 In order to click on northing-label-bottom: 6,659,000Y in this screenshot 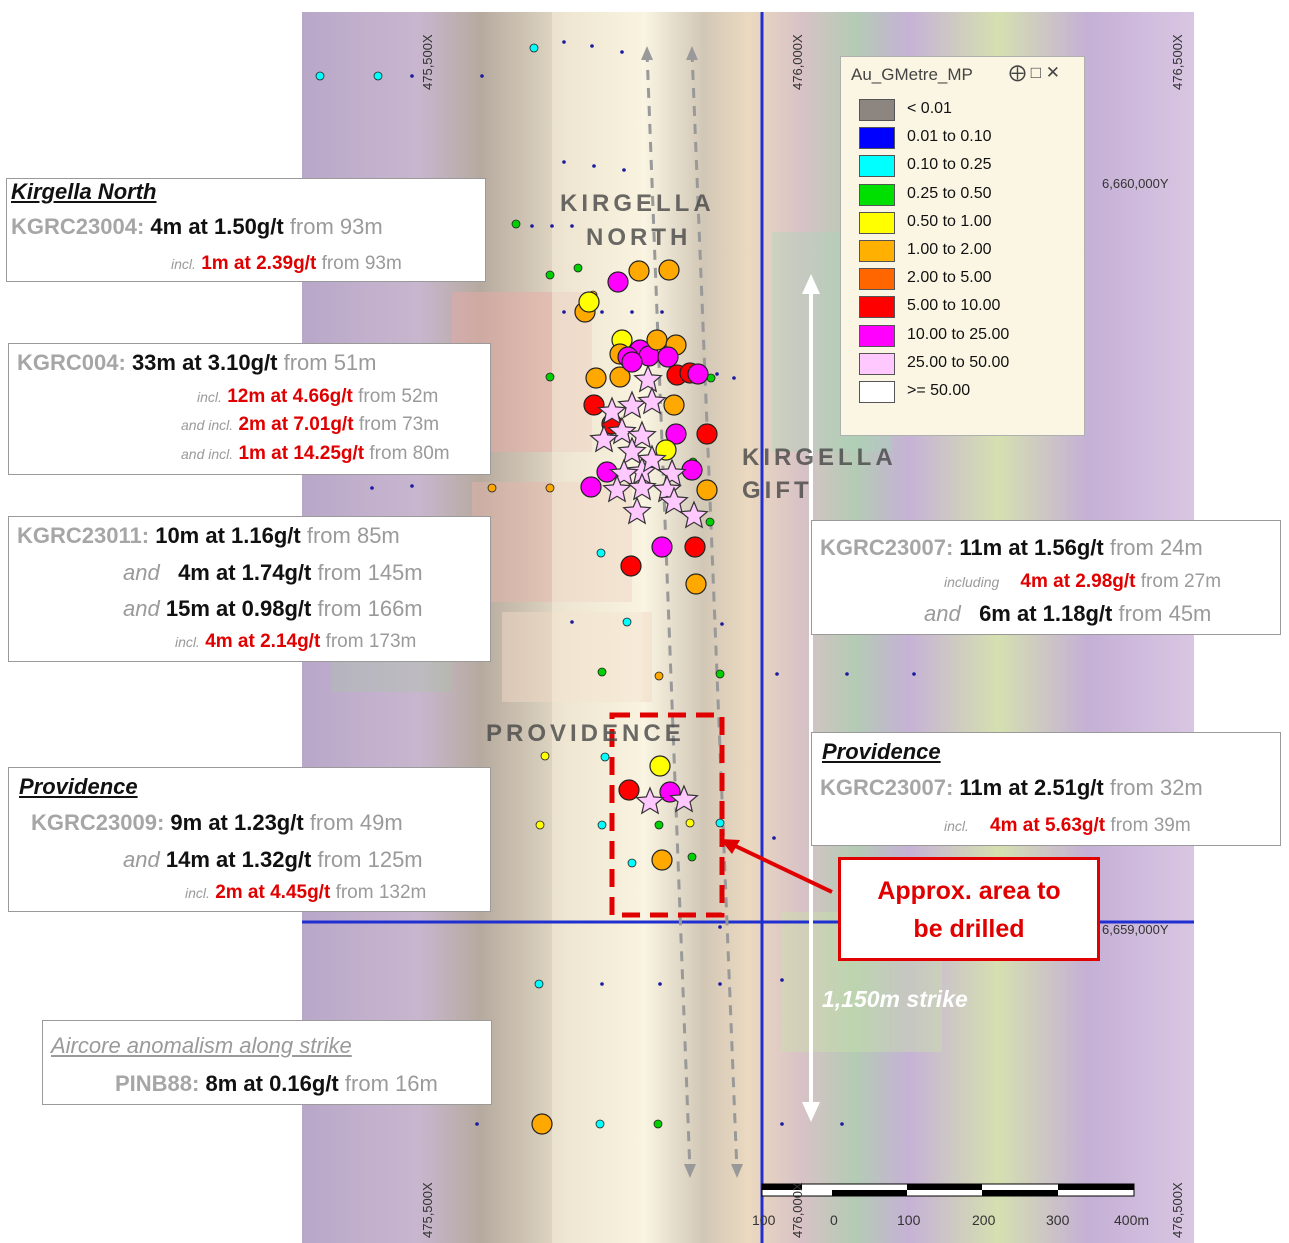, I will do `click(1135, 929)`.